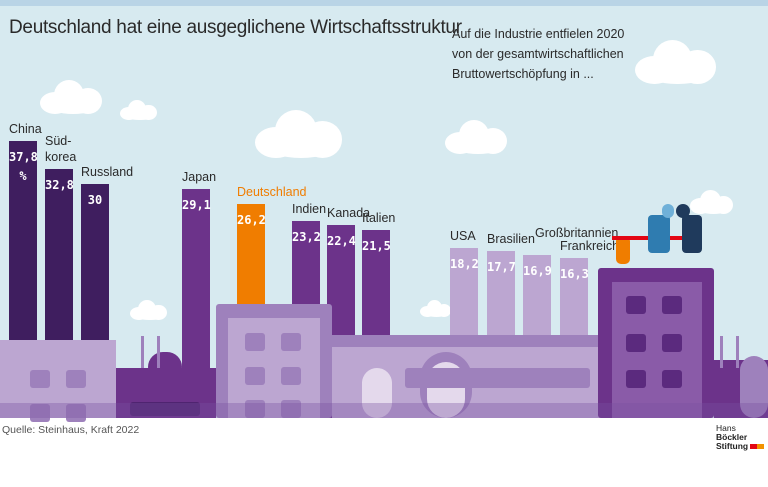  I want to click on value-label: 18,2, so click(464, 263).